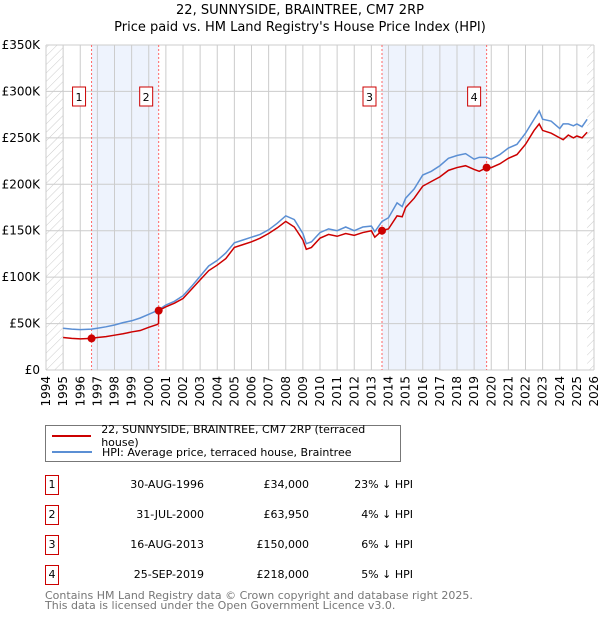 This screenshot has width=600, height=620. What do you see at coordinates (406, 391) in the screenshot?
I see `x-tick-label: 2015` at bounding box center [406, 391].